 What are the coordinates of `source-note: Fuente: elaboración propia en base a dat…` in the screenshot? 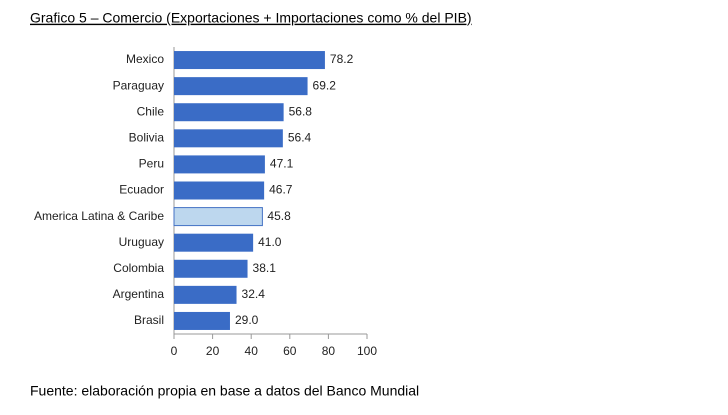 It's located at (224, 391).